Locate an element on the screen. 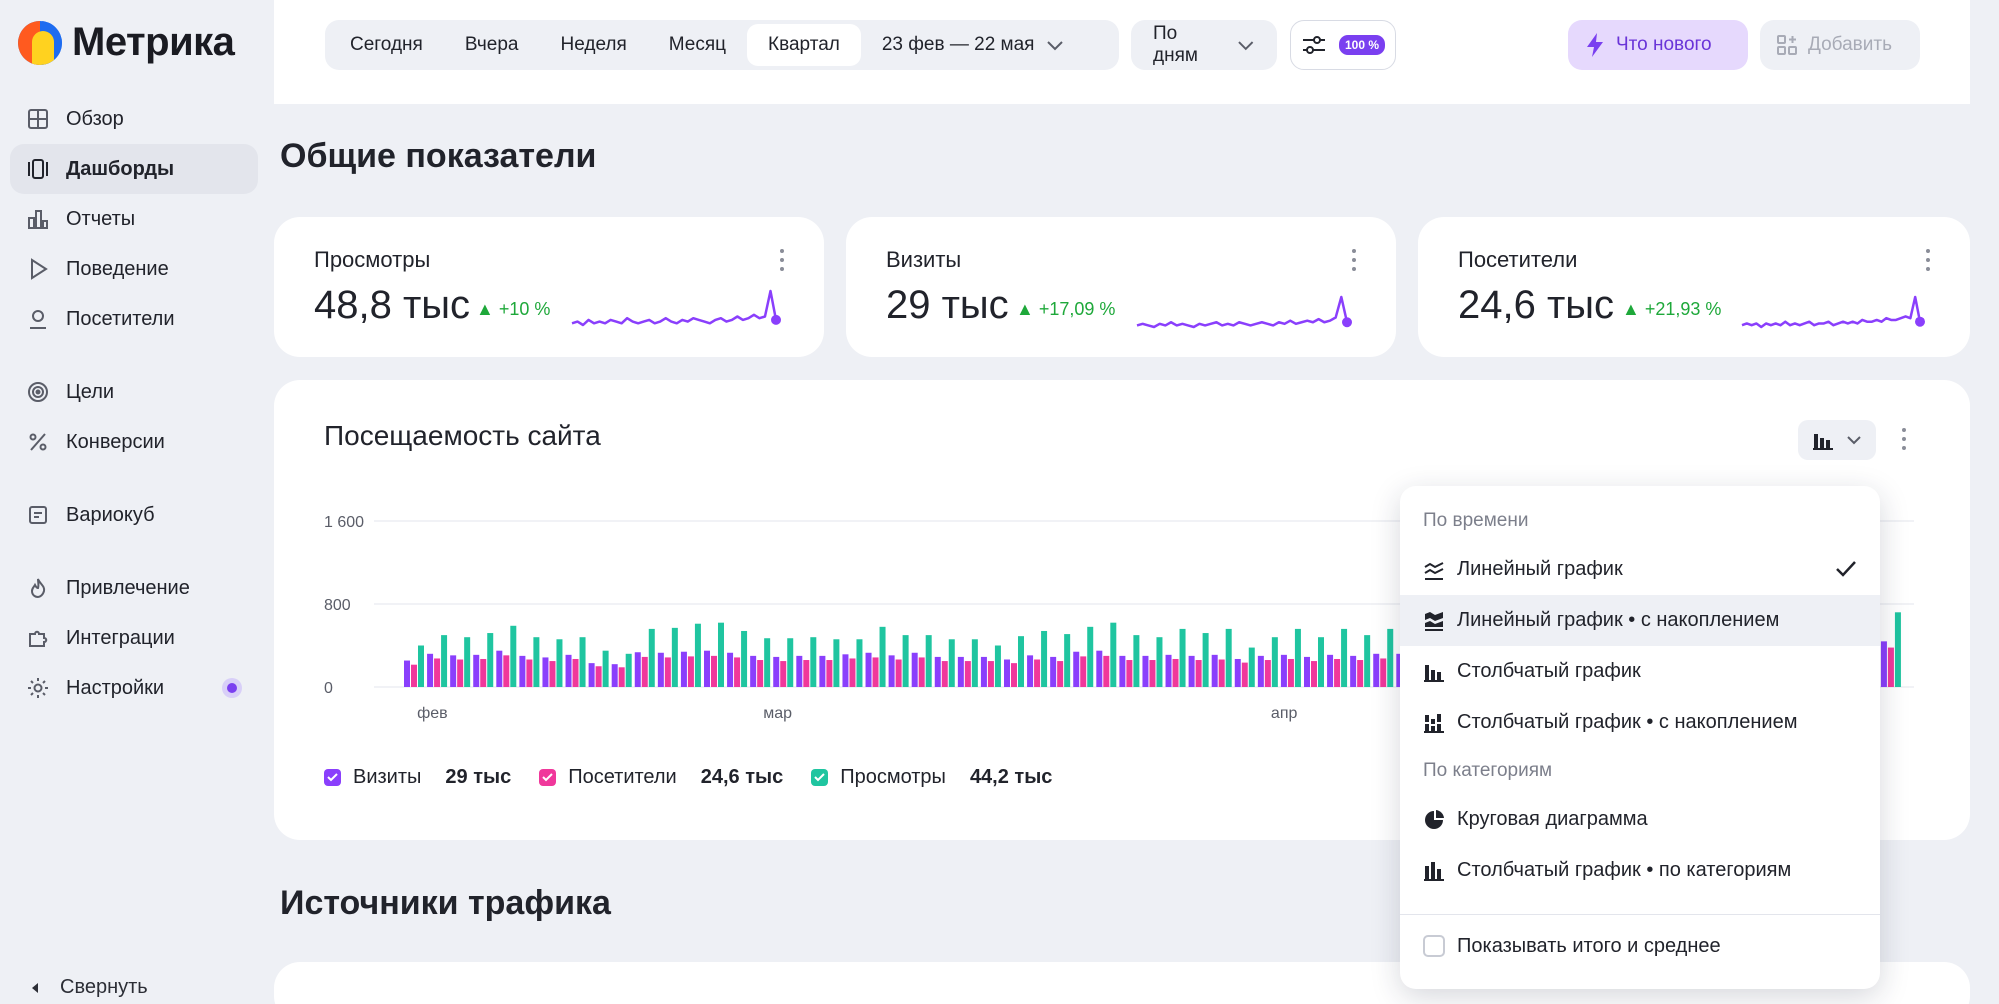 This screenshot has height=1004, width=1999. sidebar-item-settings: Настройки is located at coordinates (134, 688).